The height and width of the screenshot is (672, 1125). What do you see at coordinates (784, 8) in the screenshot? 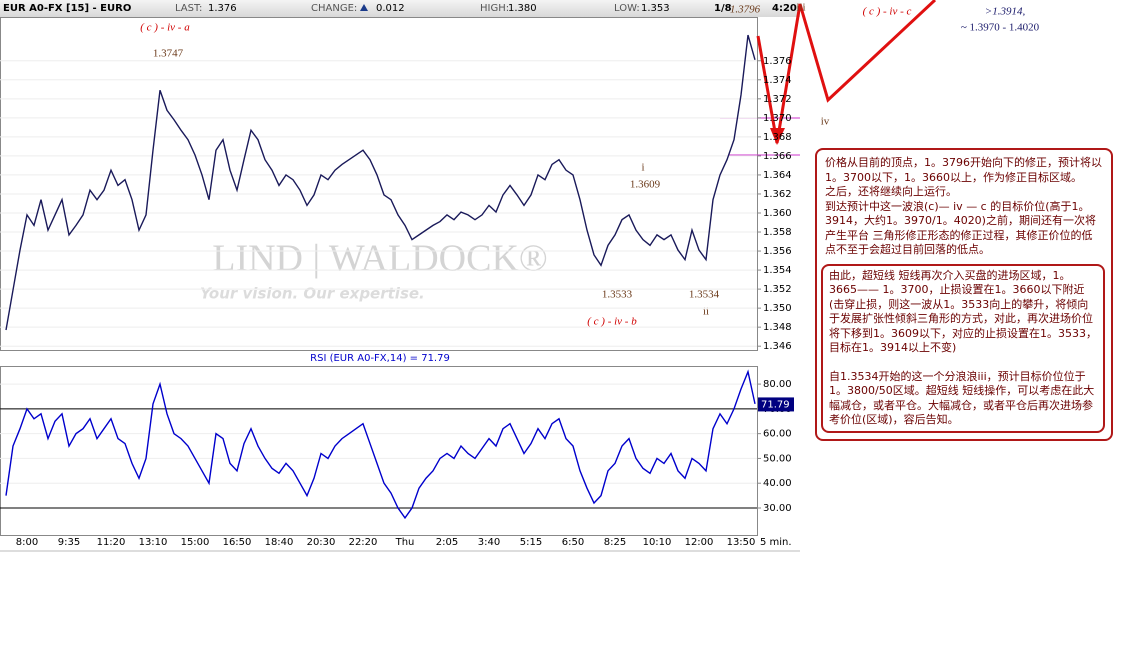
I see `time: 4:20` at bounding box center [784, 8].